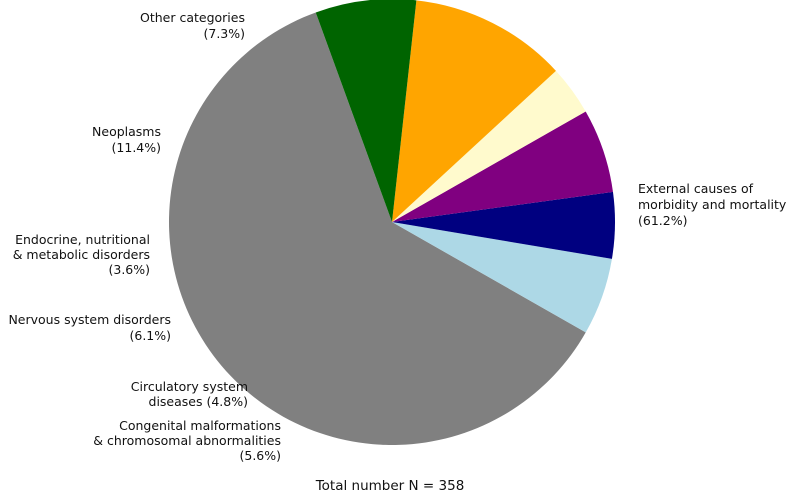 This screenshot has height=494, width=798. Describe the element at coordinates (502, 277) in the screenshot. I see `pie-slice-congenital` at that location.